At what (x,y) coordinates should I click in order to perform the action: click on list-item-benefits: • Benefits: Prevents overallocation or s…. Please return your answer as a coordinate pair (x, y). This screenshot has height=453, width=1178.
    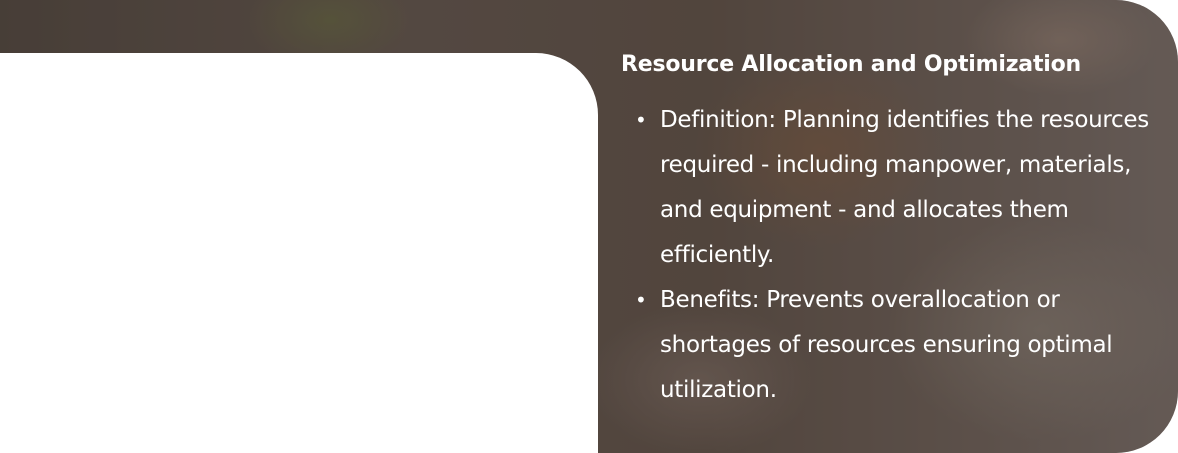
    Looking at the image, I should click on (893, 345).